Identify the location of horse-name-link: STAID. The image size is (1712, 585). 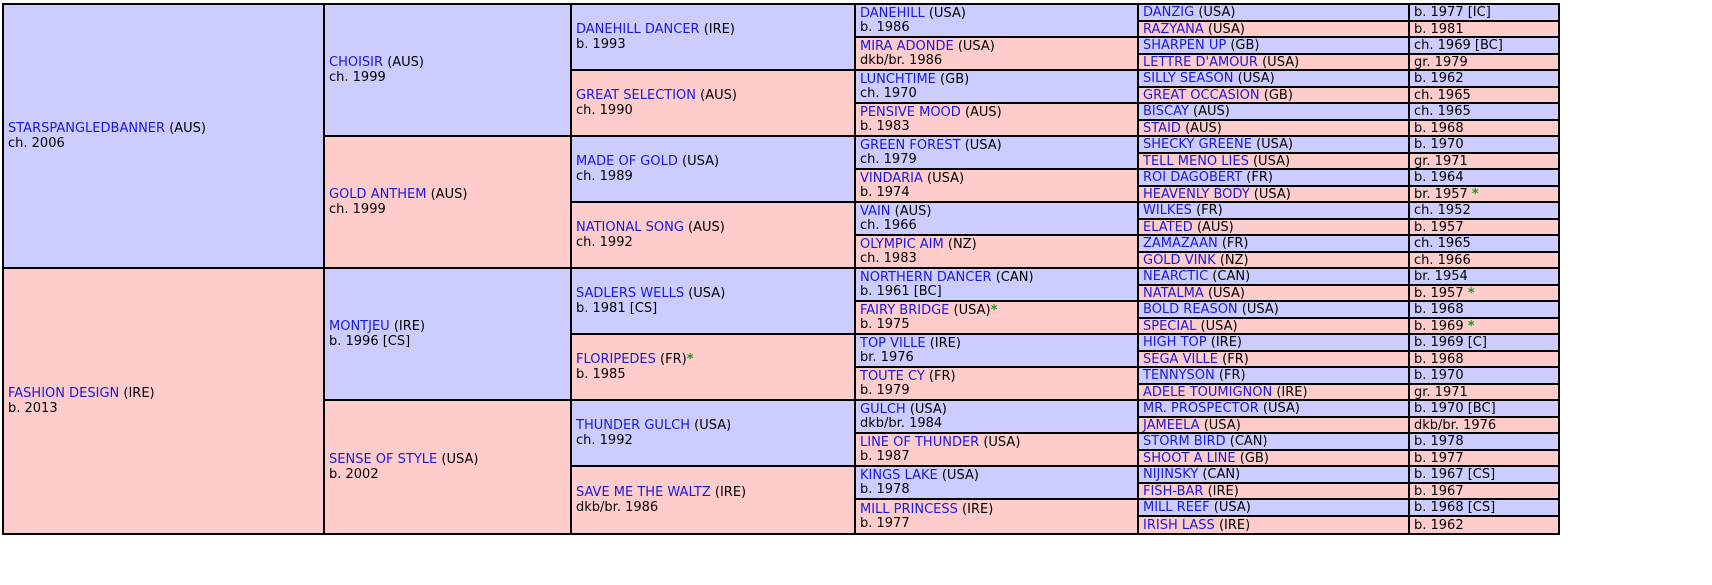
(1162, 128).